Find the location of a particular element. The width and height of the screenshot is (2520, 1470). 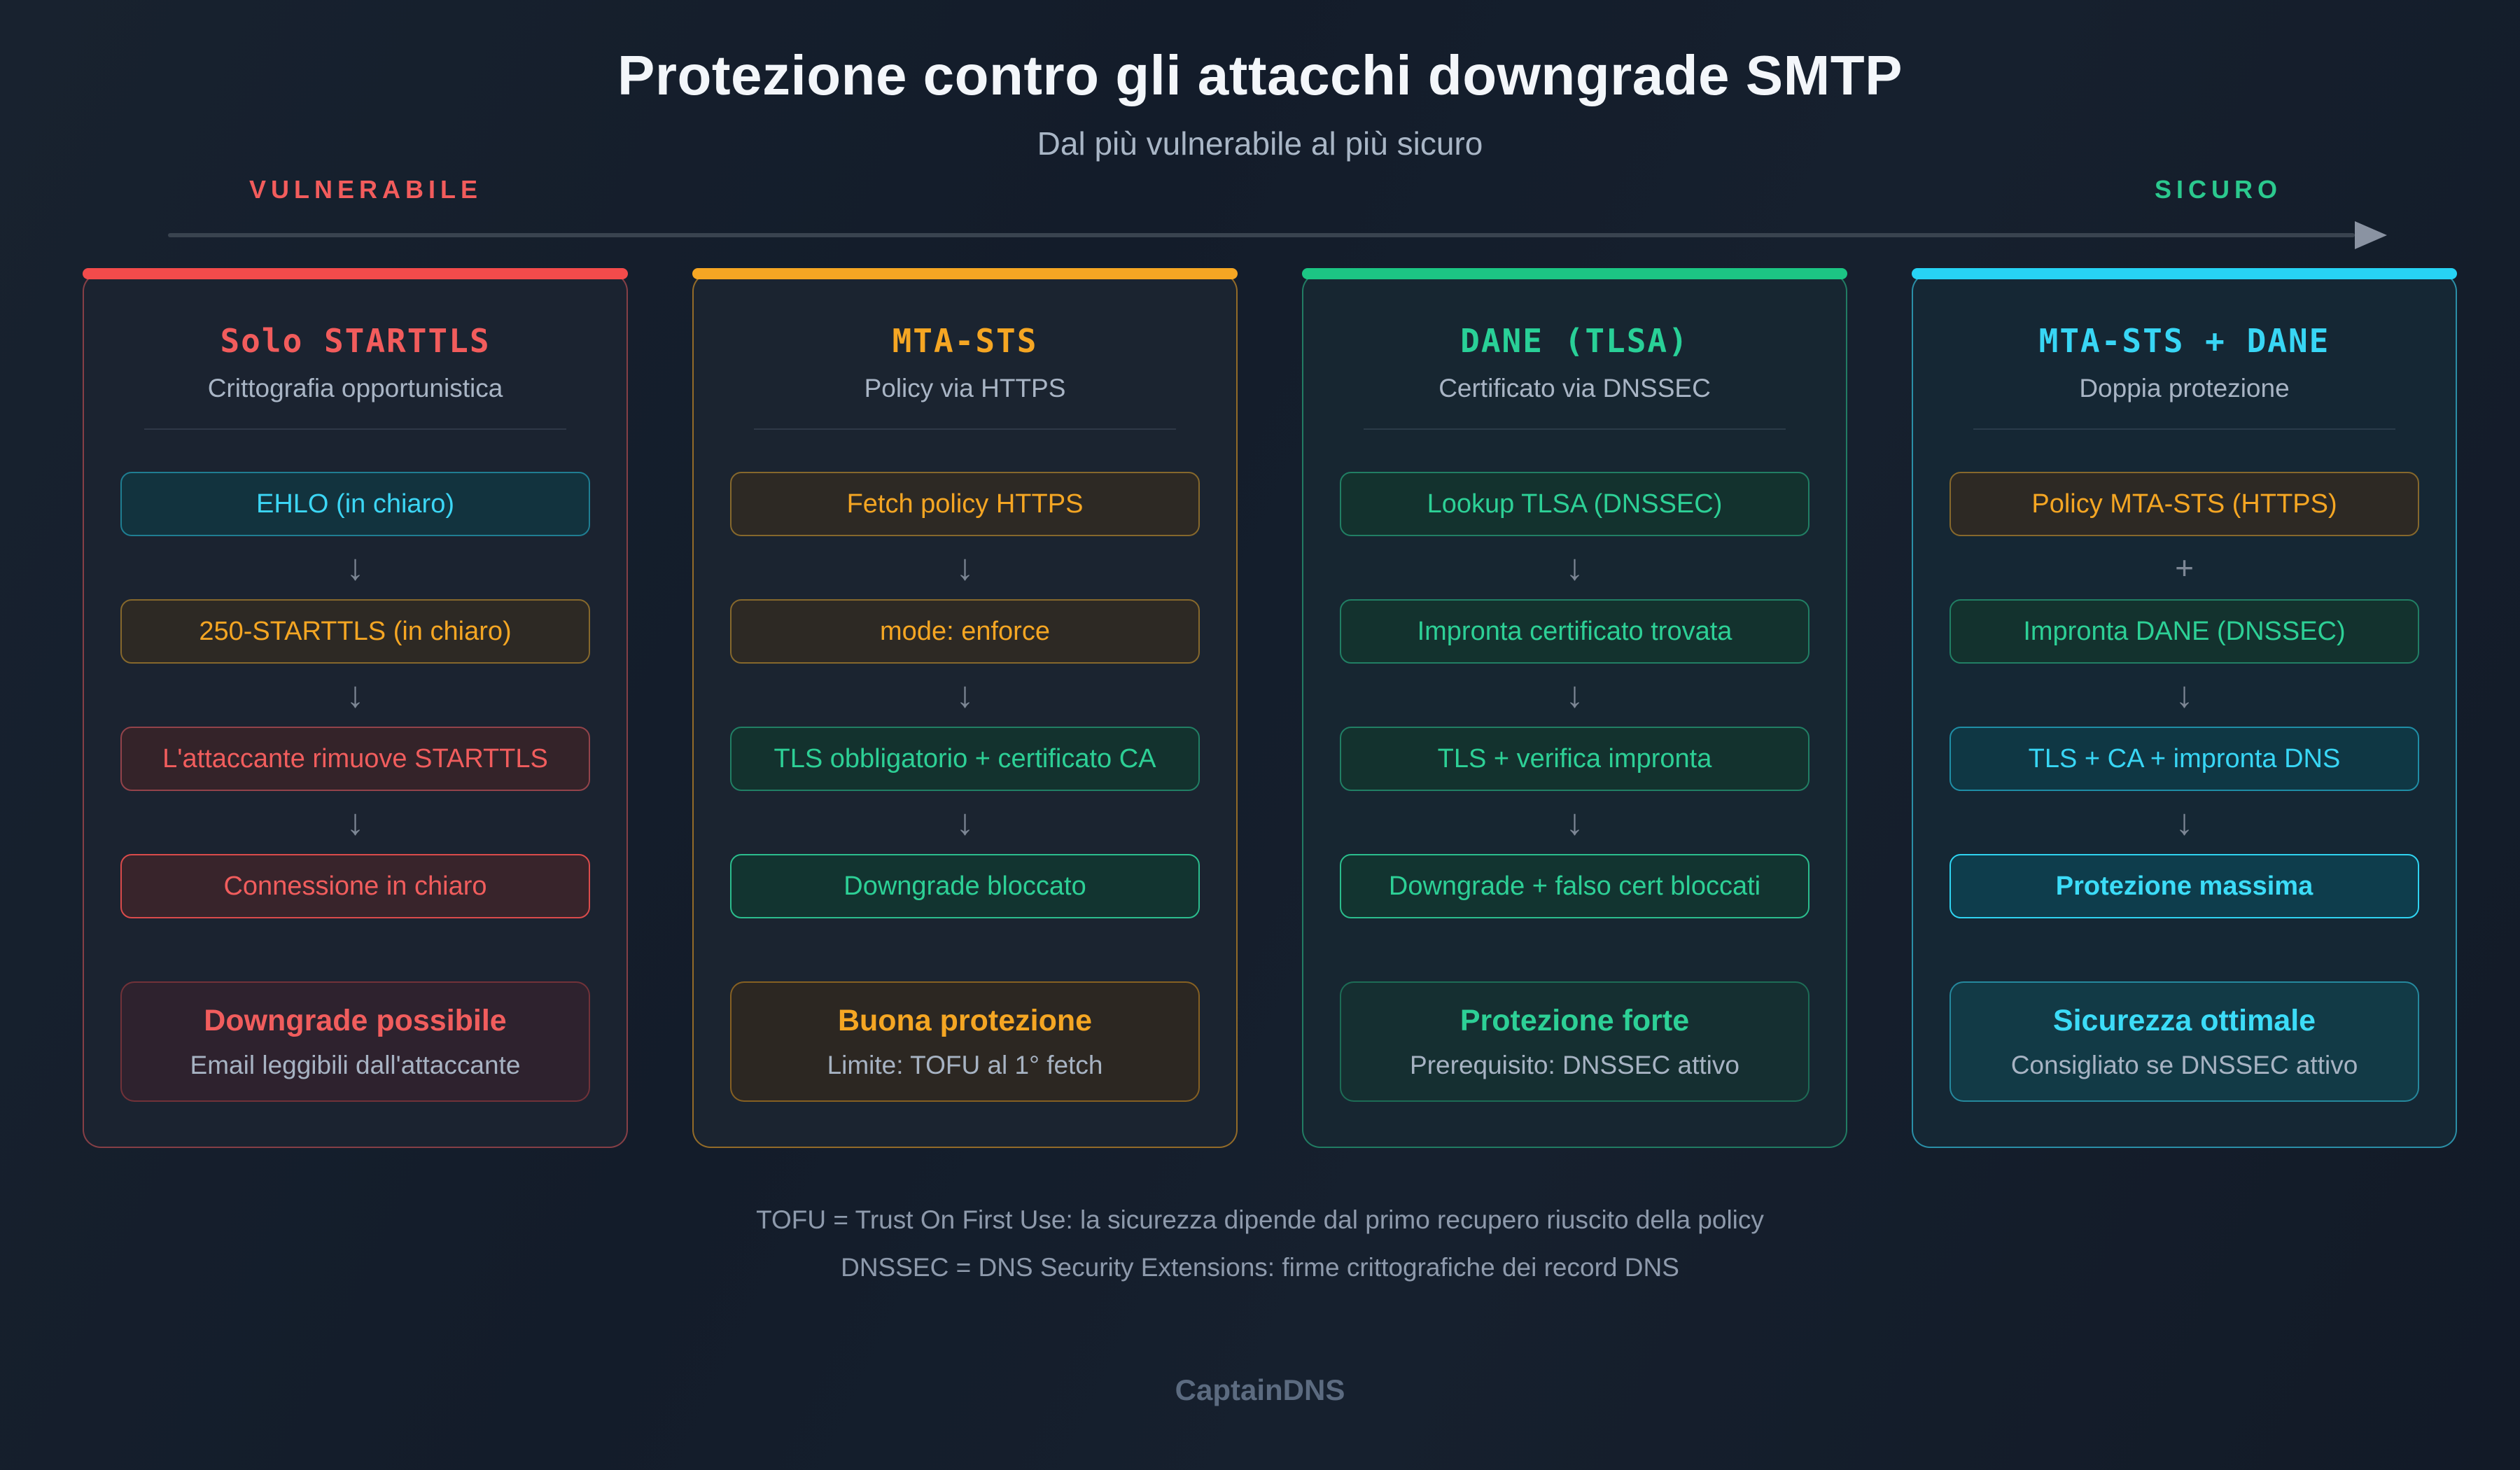

flow-step: Connessione in chiaro is located at coordinates (355, 886).